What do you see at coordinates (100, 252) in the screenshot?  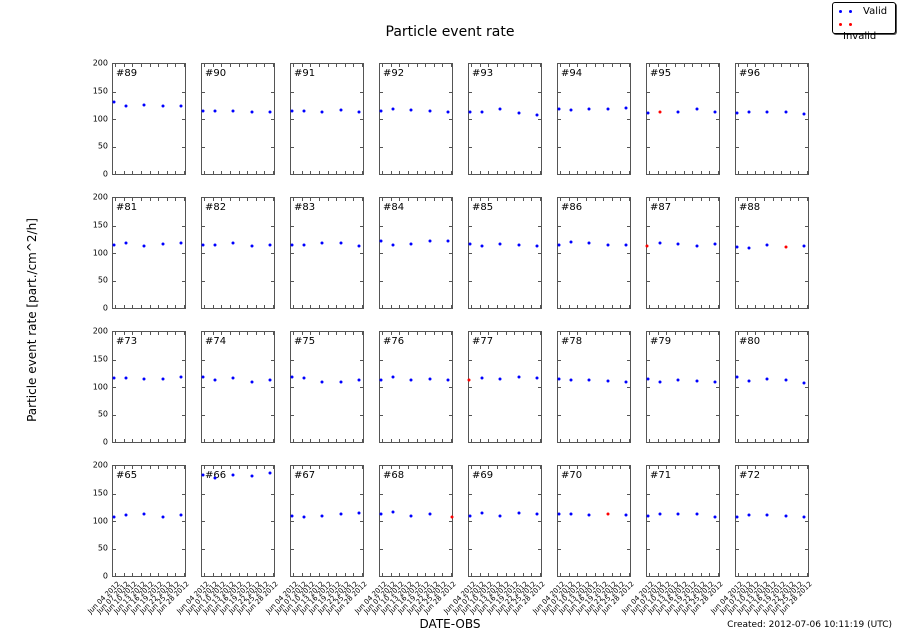 I see `y-tick-label: 100` at bounding box center [100, 252].